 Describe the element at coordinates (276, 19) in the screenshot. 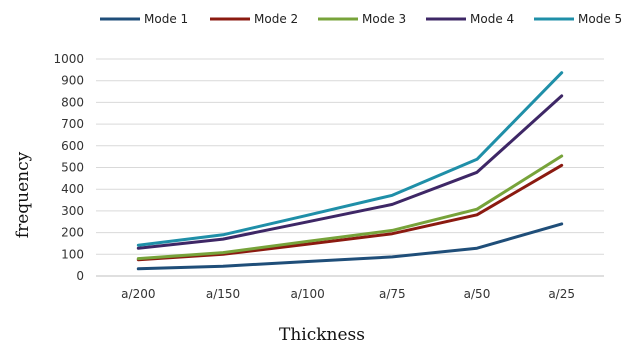

I see `legend-label: Mode 2` at that location.